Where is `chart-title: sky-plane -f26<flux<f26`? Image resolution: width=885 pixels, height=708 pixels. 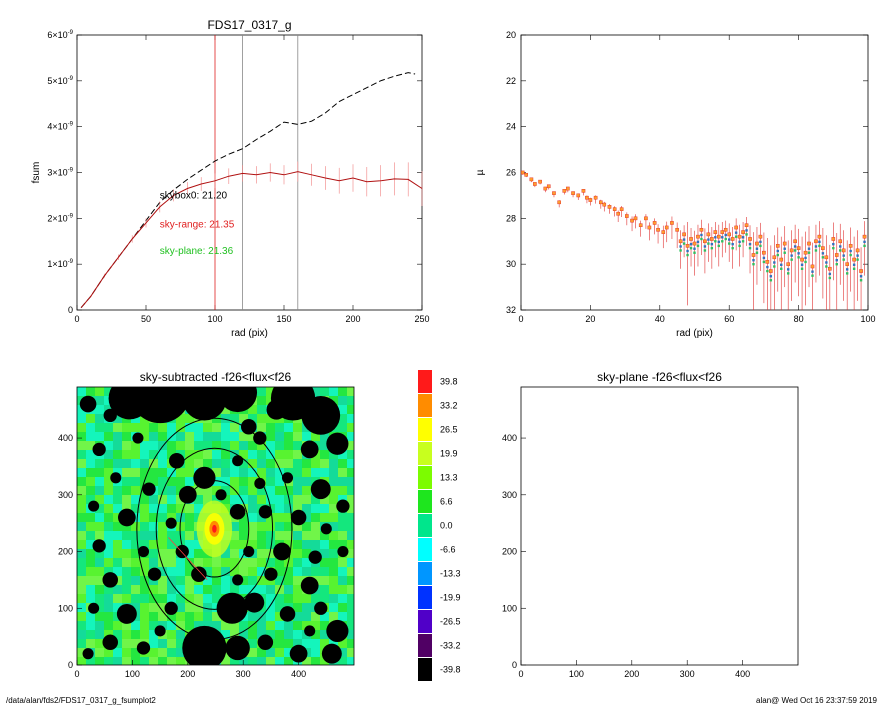 chart-title: sky-plane -f26<flux<f26 is located at coordinates (659, 377).